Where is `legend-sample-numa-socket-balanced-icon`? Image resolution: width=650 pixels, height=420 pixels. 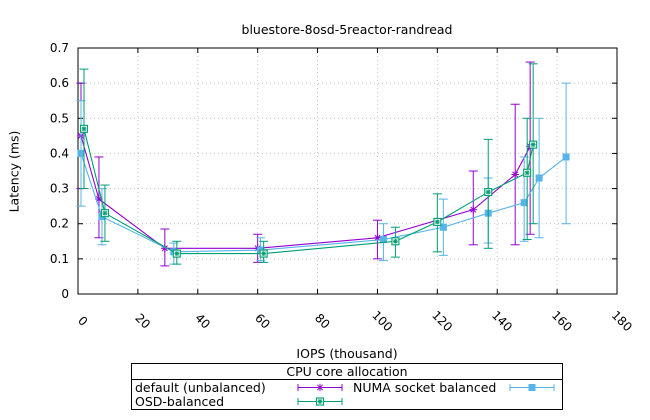 legend-sample-numa-socket-balanced-icon is located at coordinates (532, 387).